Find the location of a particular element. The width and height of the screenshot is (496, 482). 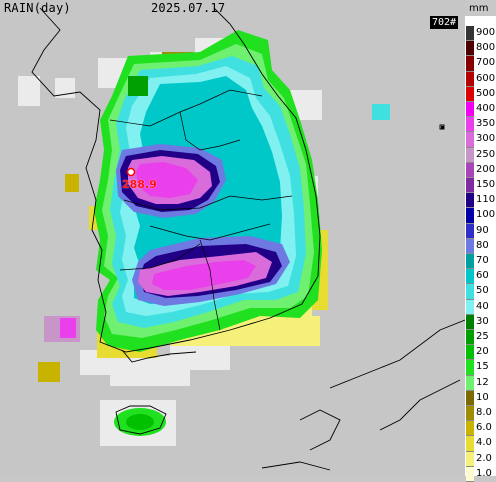

legend-label: 600 is located at coordinates (486, 78).